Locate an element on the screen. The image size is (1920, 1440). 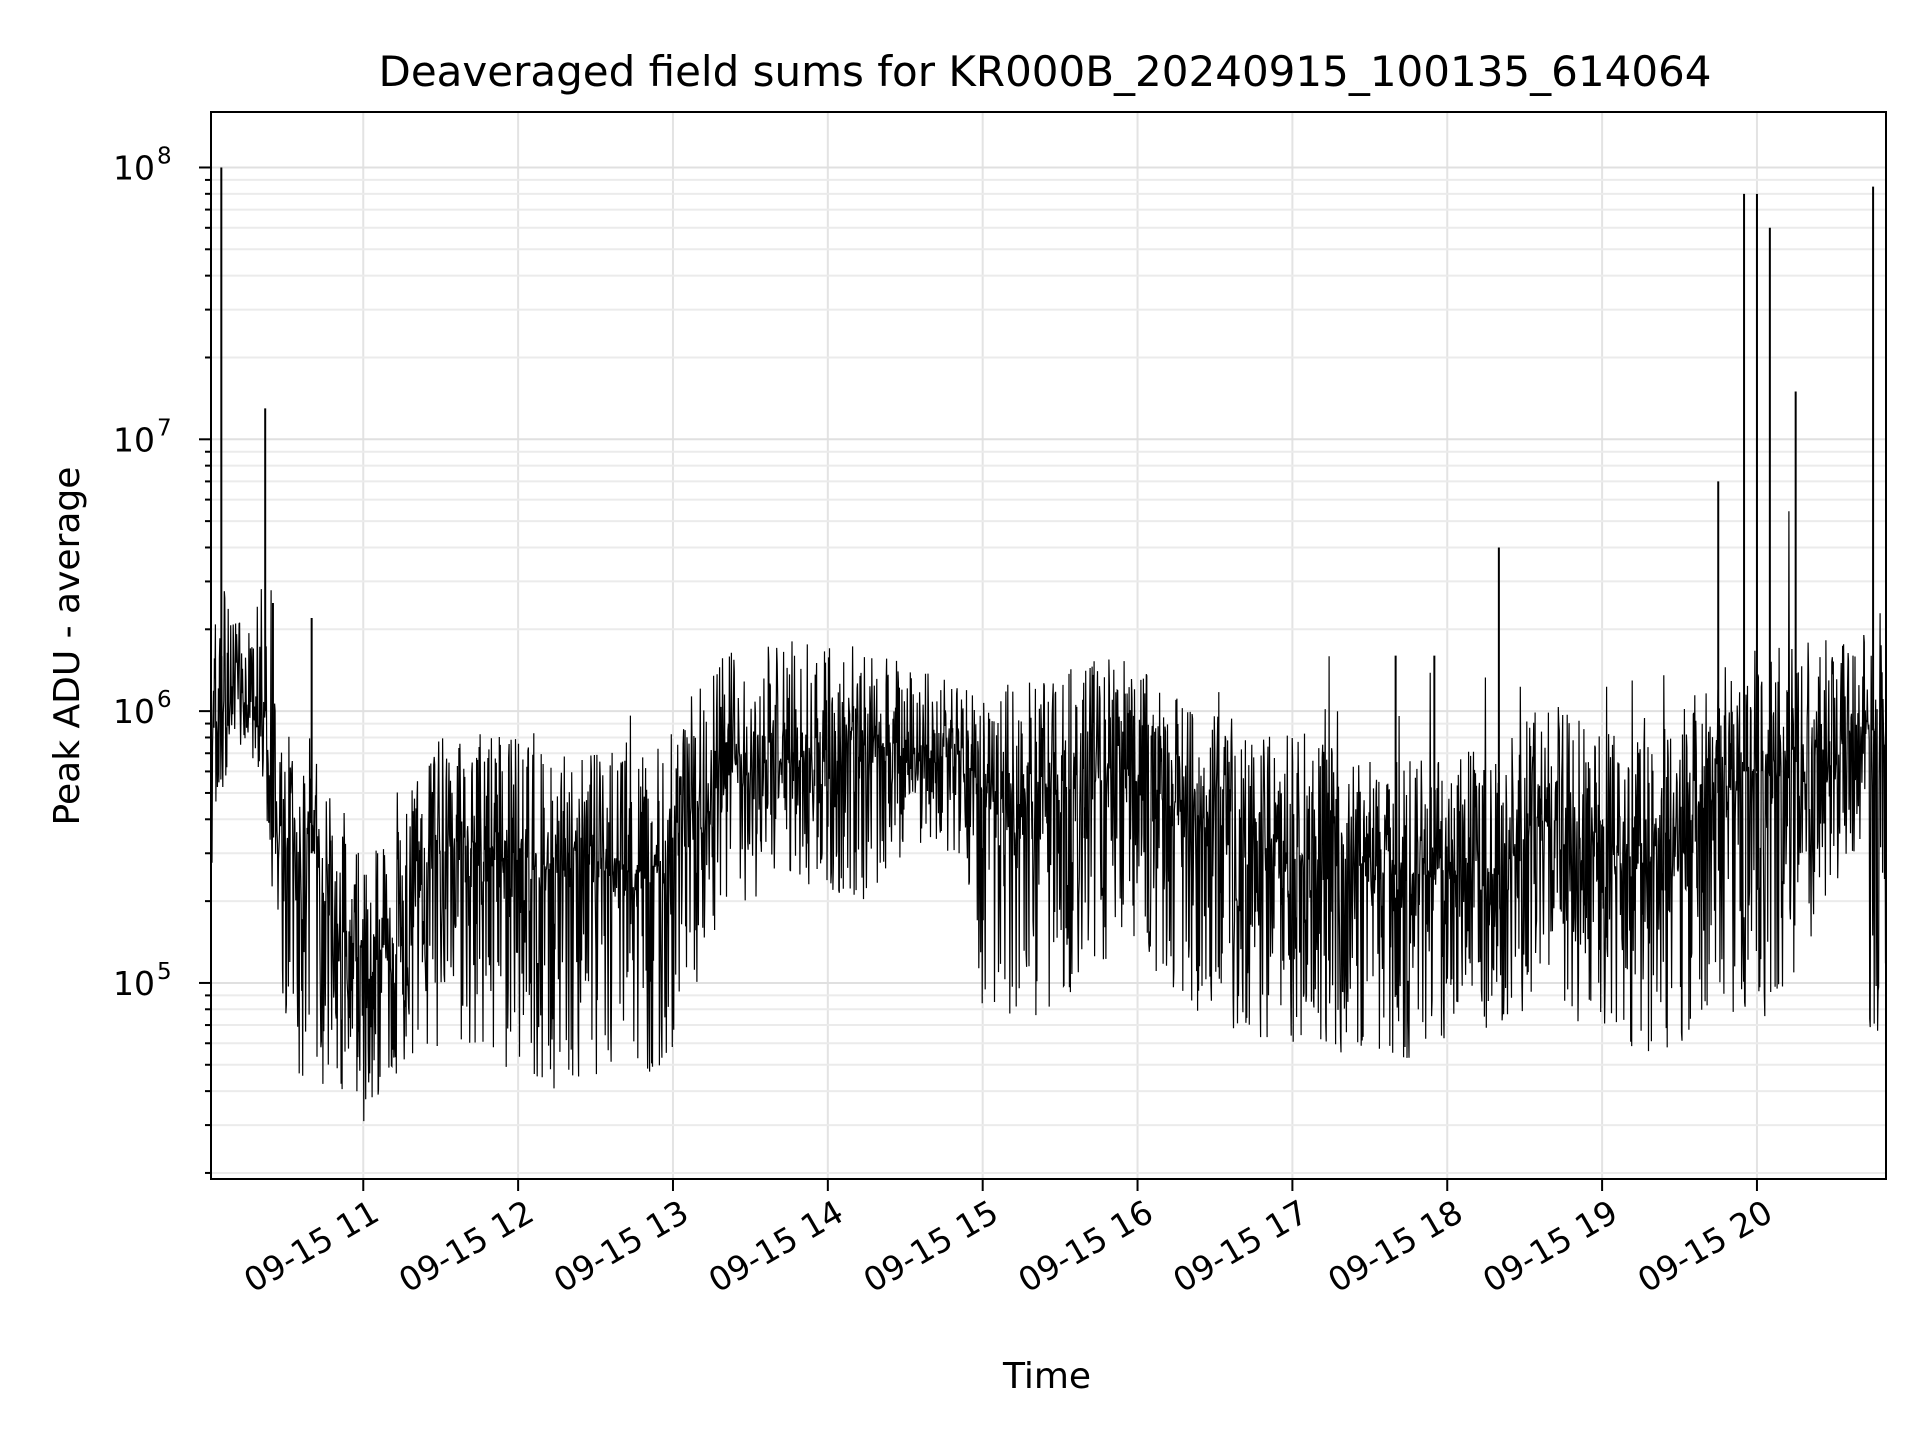
y-axis-label: Peak ADU - average is located at coordinates (67, 646).